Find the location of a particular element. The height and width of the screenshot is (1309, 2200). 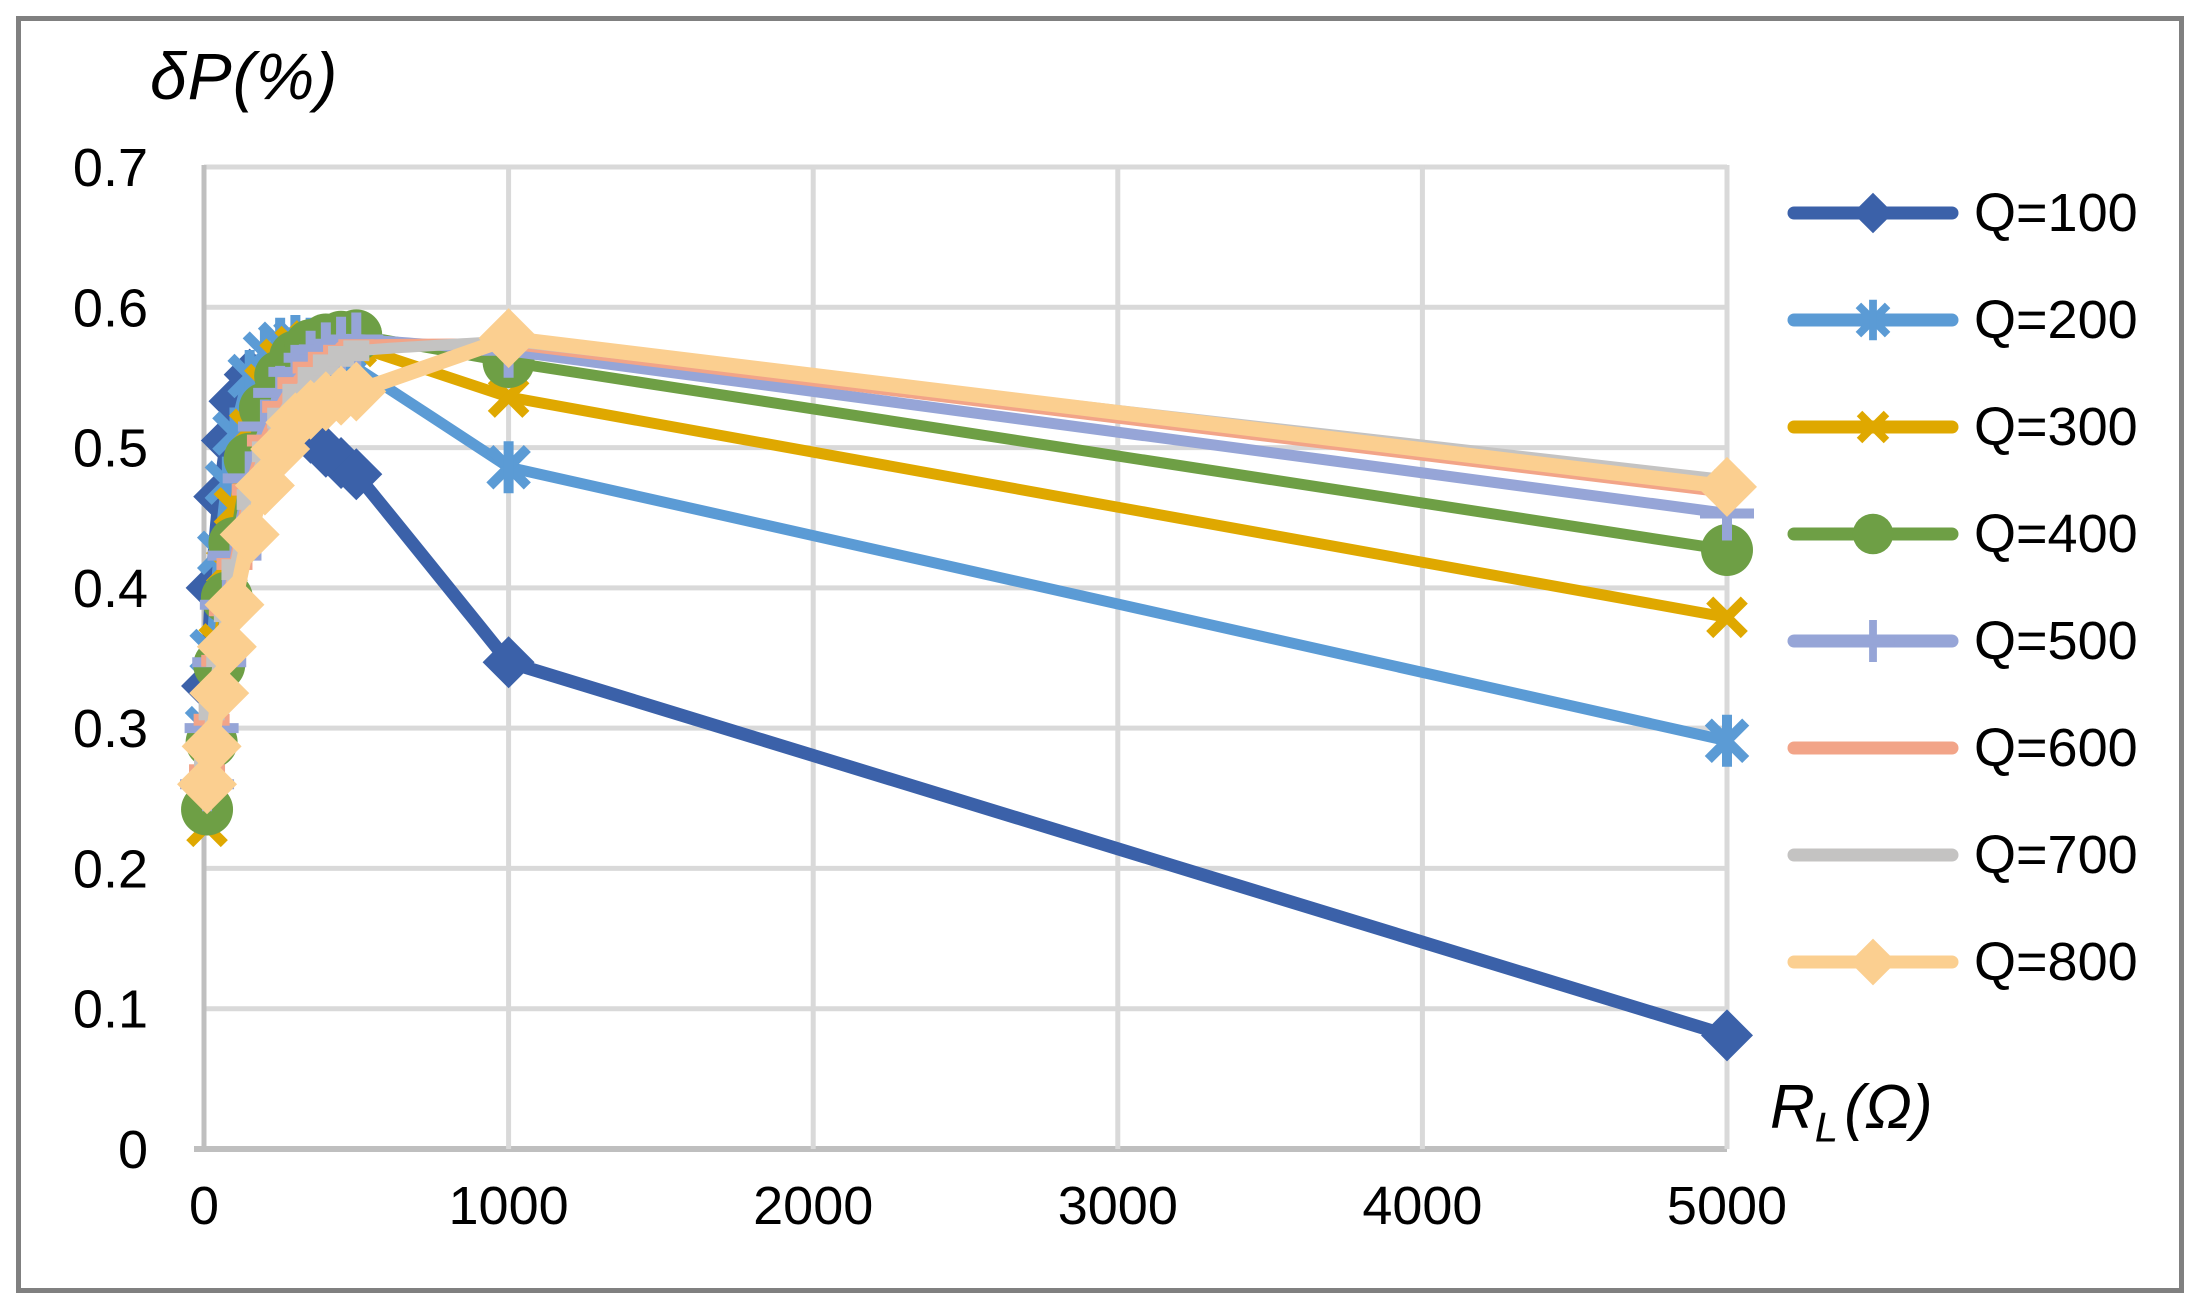

data-point-q700 is located at coordinates (356, 351).